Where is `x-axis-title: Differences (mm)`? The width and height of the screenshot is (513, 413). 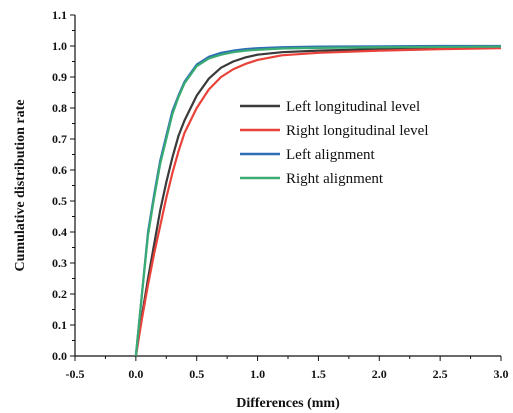
x-axis-title: Differences (mm) is located at coordinates (288, 403).